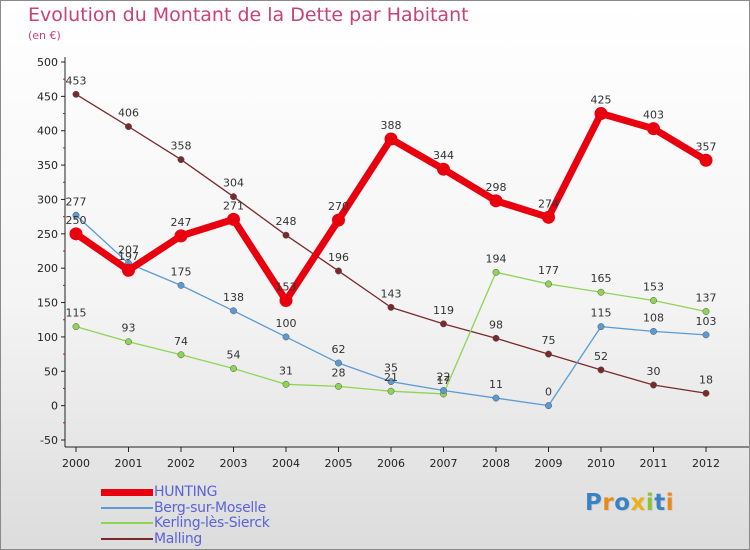 The width and height of the screenshot is (750, 550). Describe the element at coordinates (706, 297) in the screenshot. I see `data-label: 137` at that location.